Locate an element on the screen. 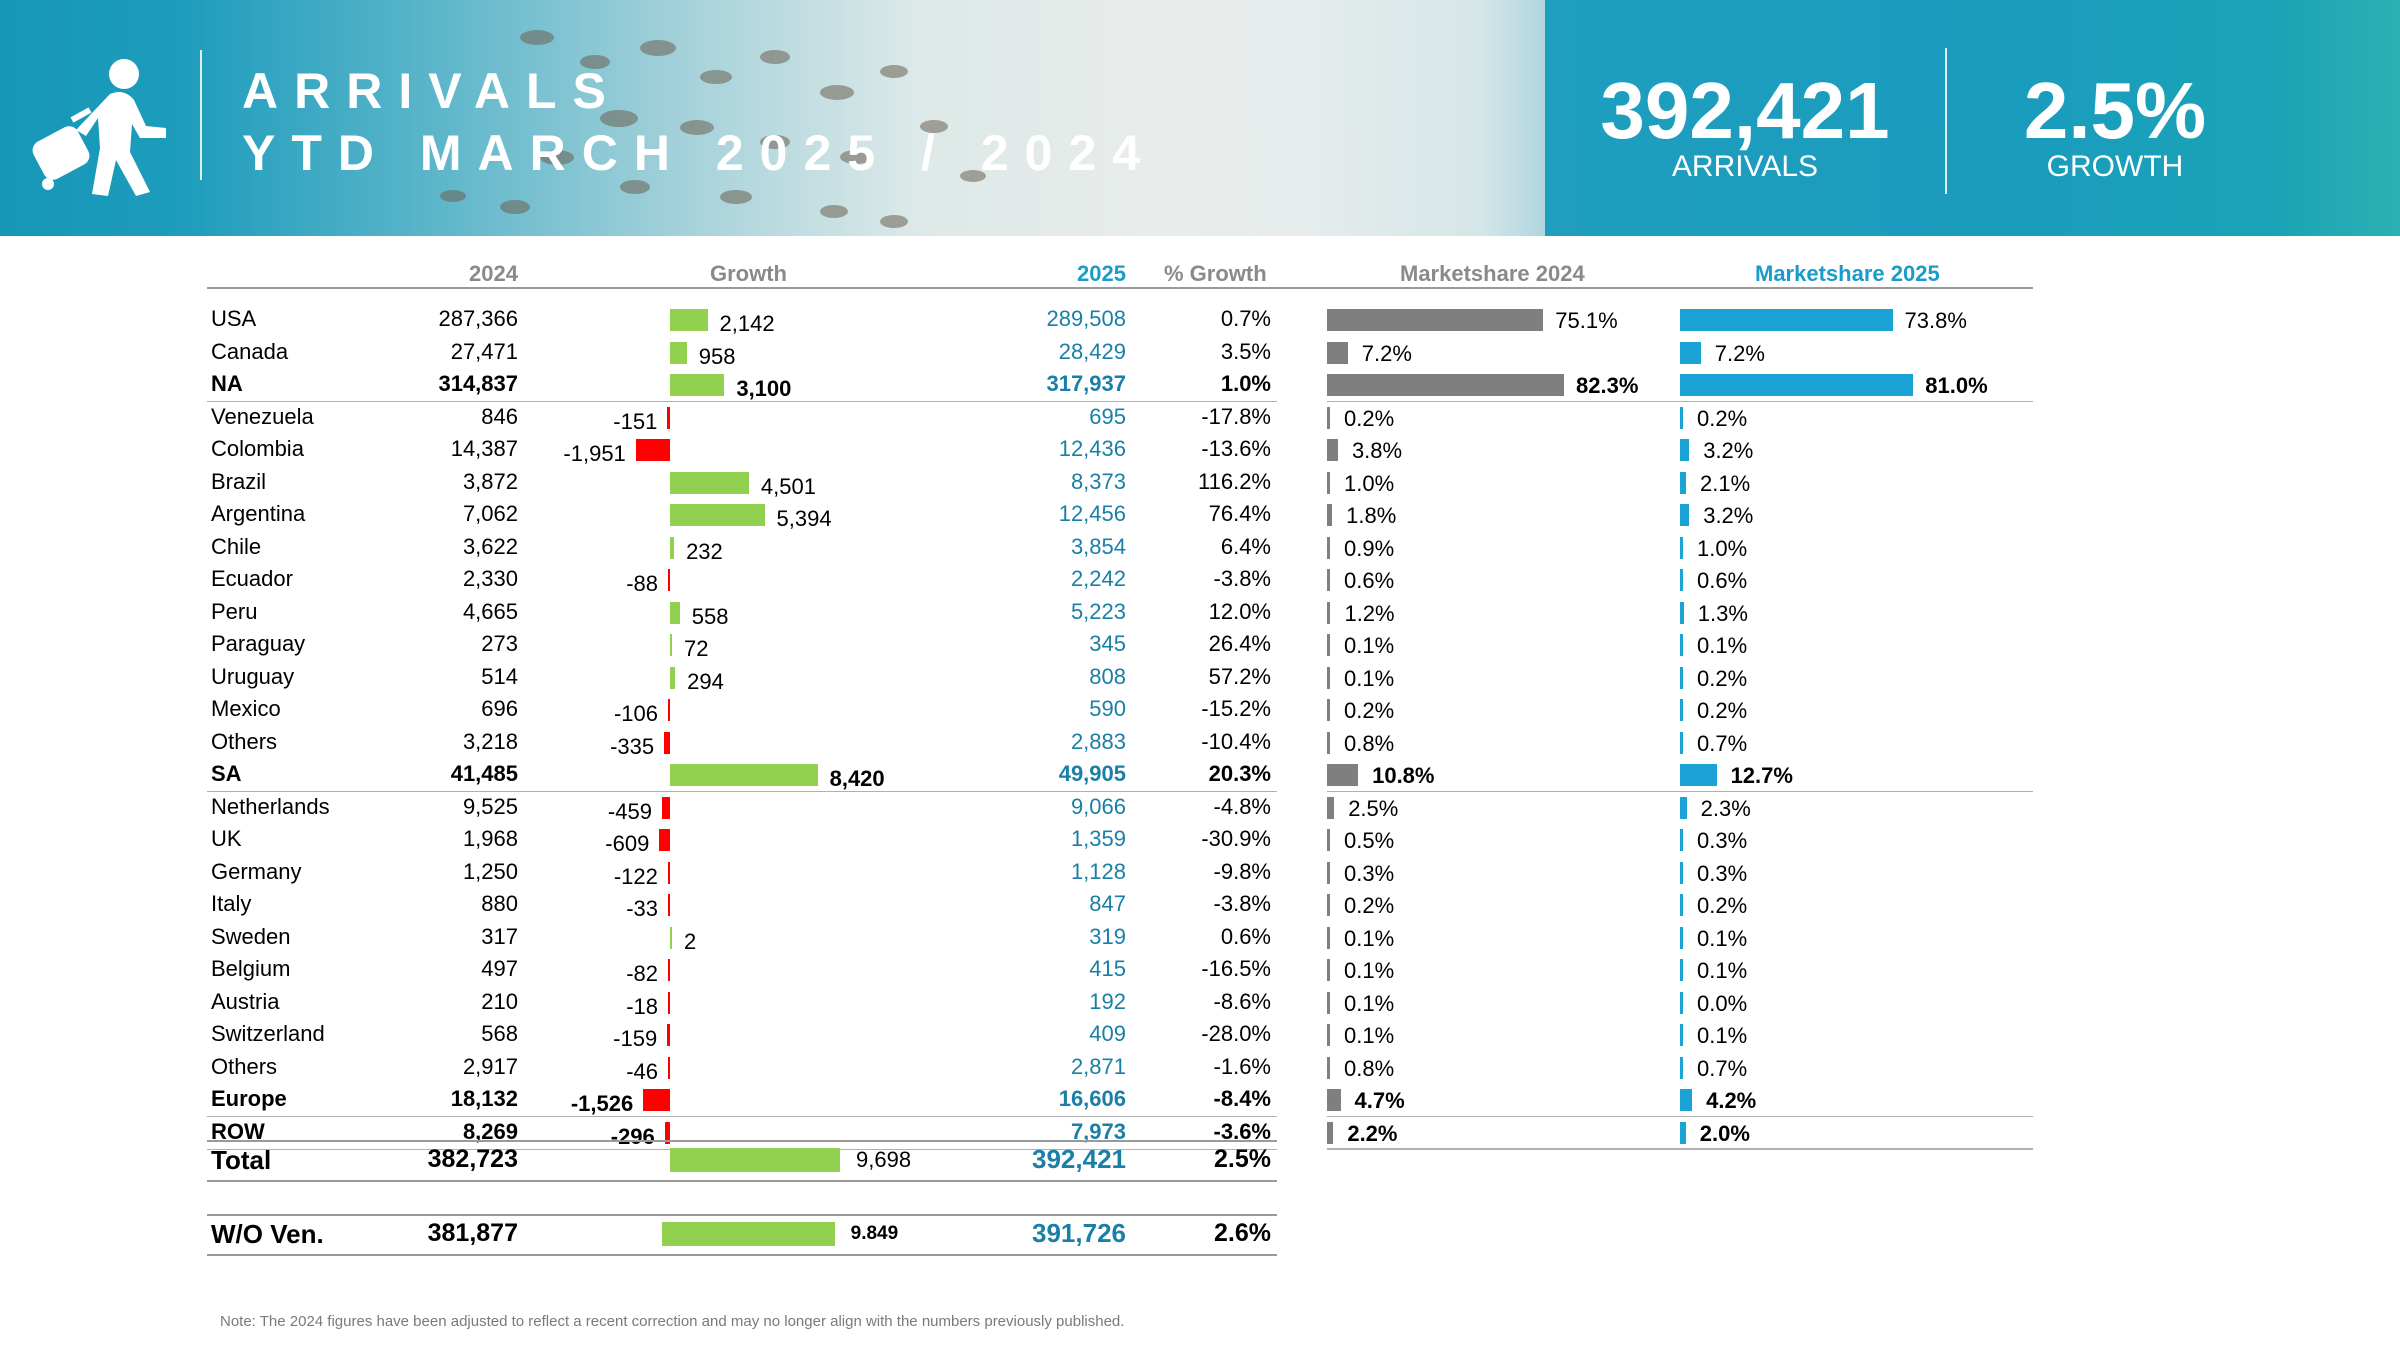  value-2024: 497 is located at coordinates (499, 968).